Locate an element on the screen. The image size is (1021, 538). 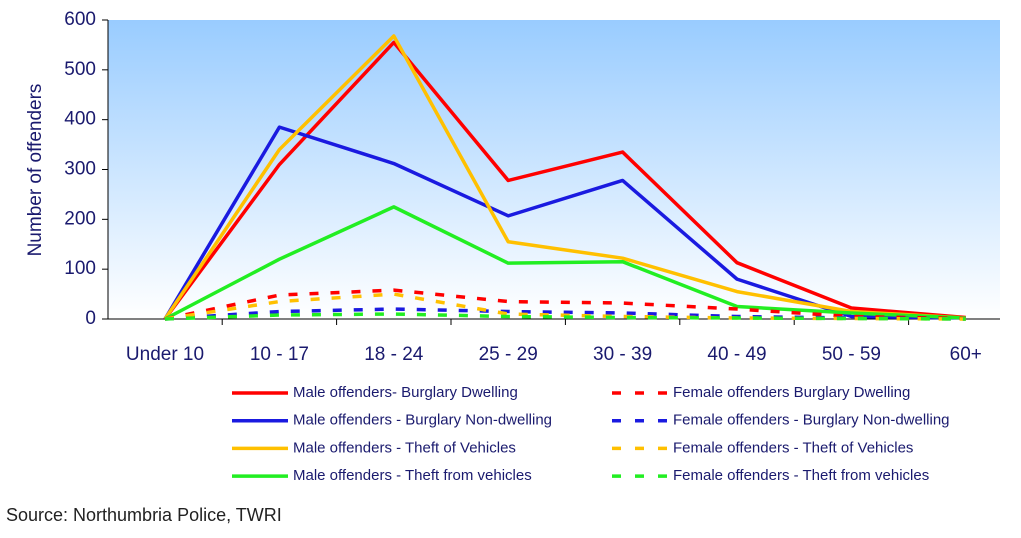
legend-label: Male offenders- Burglary Dwelling is located at coordinates (405, 392).